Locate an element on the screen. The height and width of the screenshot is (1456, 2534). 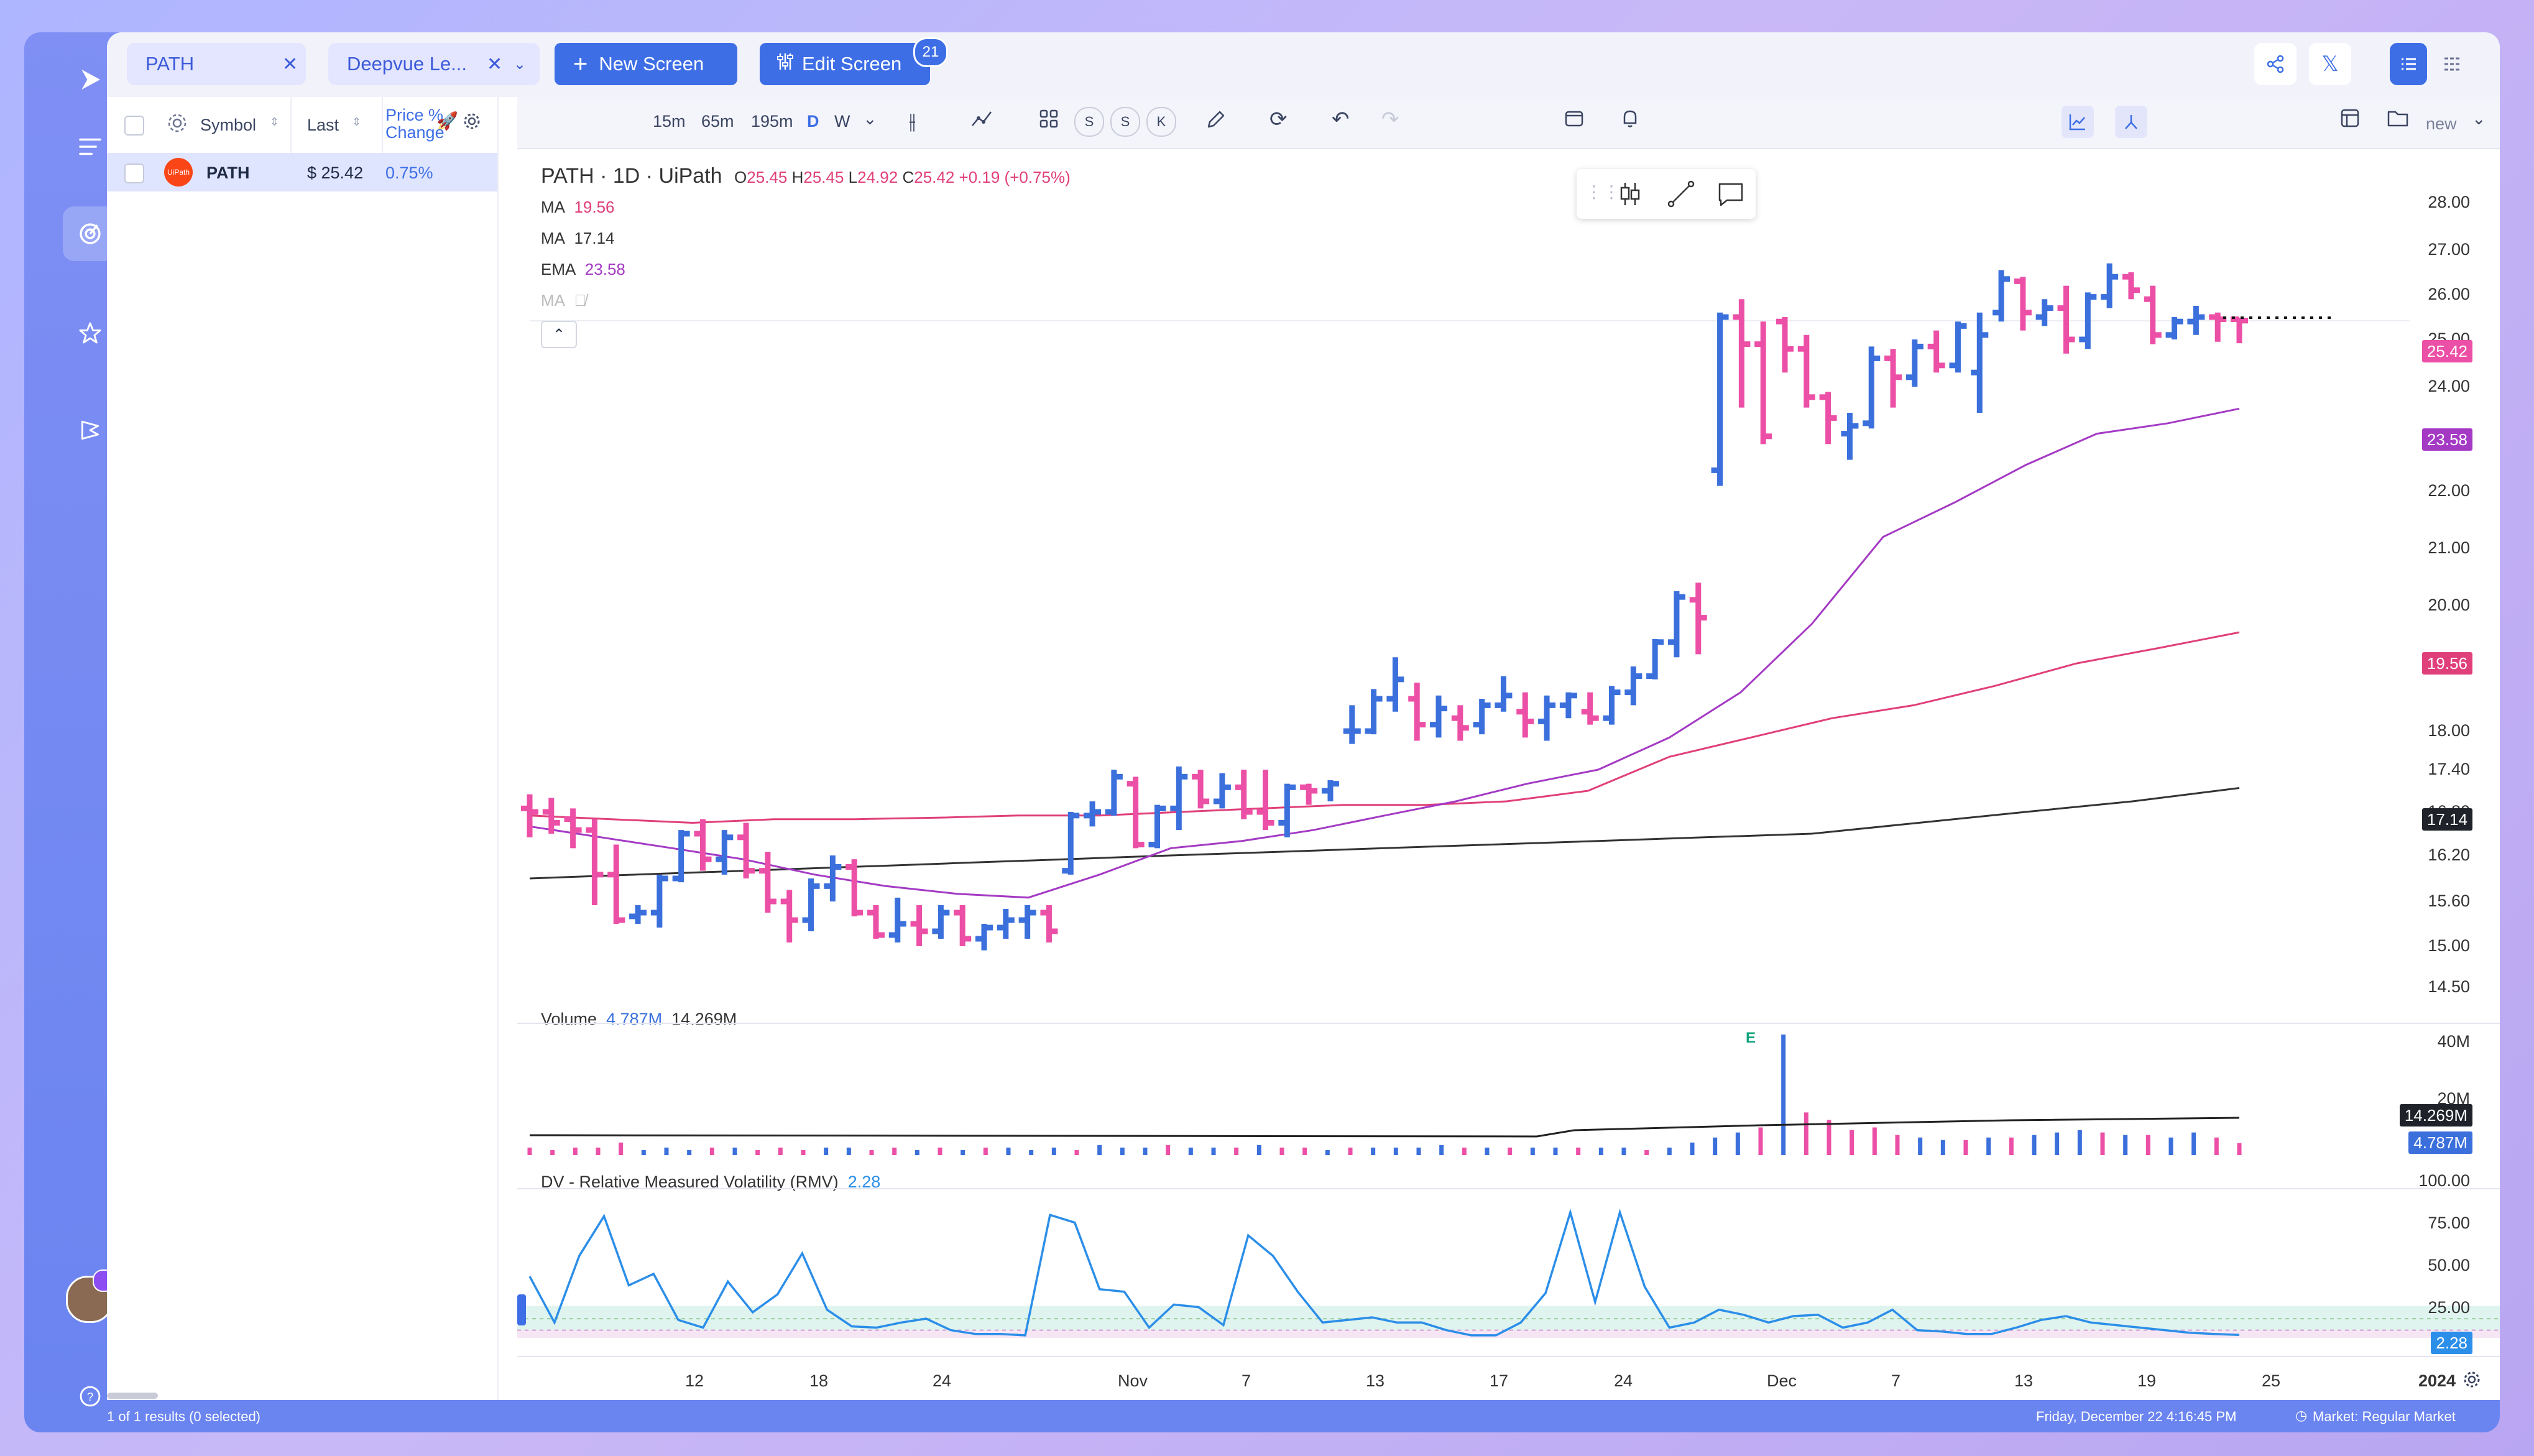
help-icon: ? is located at coordinates (90, 1397).